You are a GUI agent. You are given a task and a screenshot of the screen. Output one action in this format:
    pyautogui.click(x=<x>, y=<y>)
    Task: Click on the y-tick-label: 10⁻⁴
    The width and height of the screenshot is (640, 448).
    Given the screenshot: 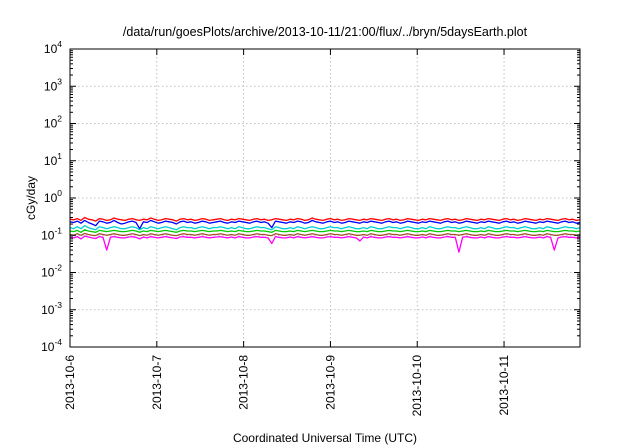 What is the action you would take?
    pyautogui.click(x=51, y=345)
    